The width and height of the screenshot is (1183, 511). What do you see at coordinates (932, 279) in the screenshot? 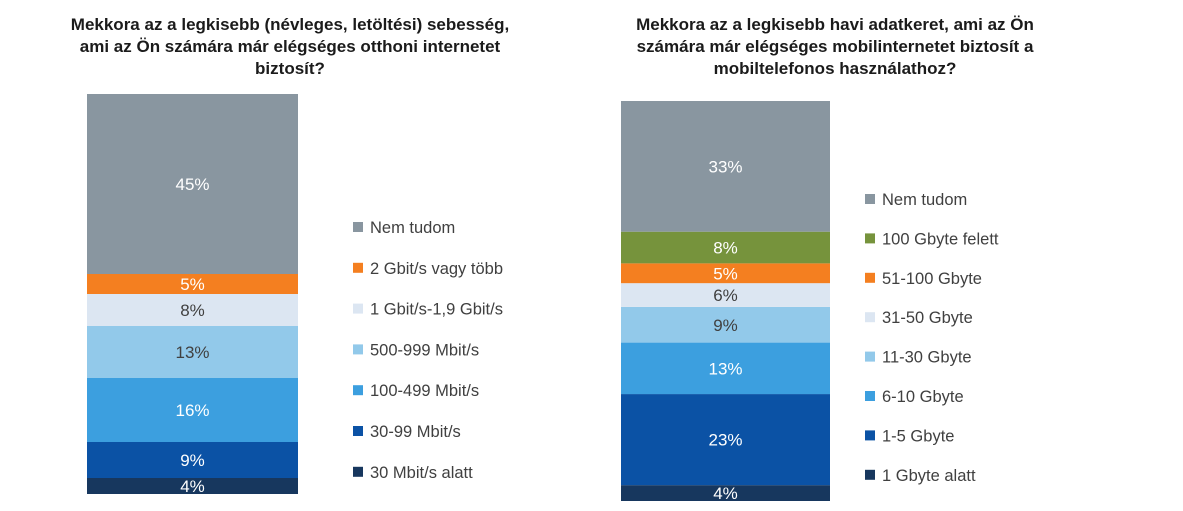
I see `legend-entry: 51-100 Gbyte` at bounding box center [932, 279].